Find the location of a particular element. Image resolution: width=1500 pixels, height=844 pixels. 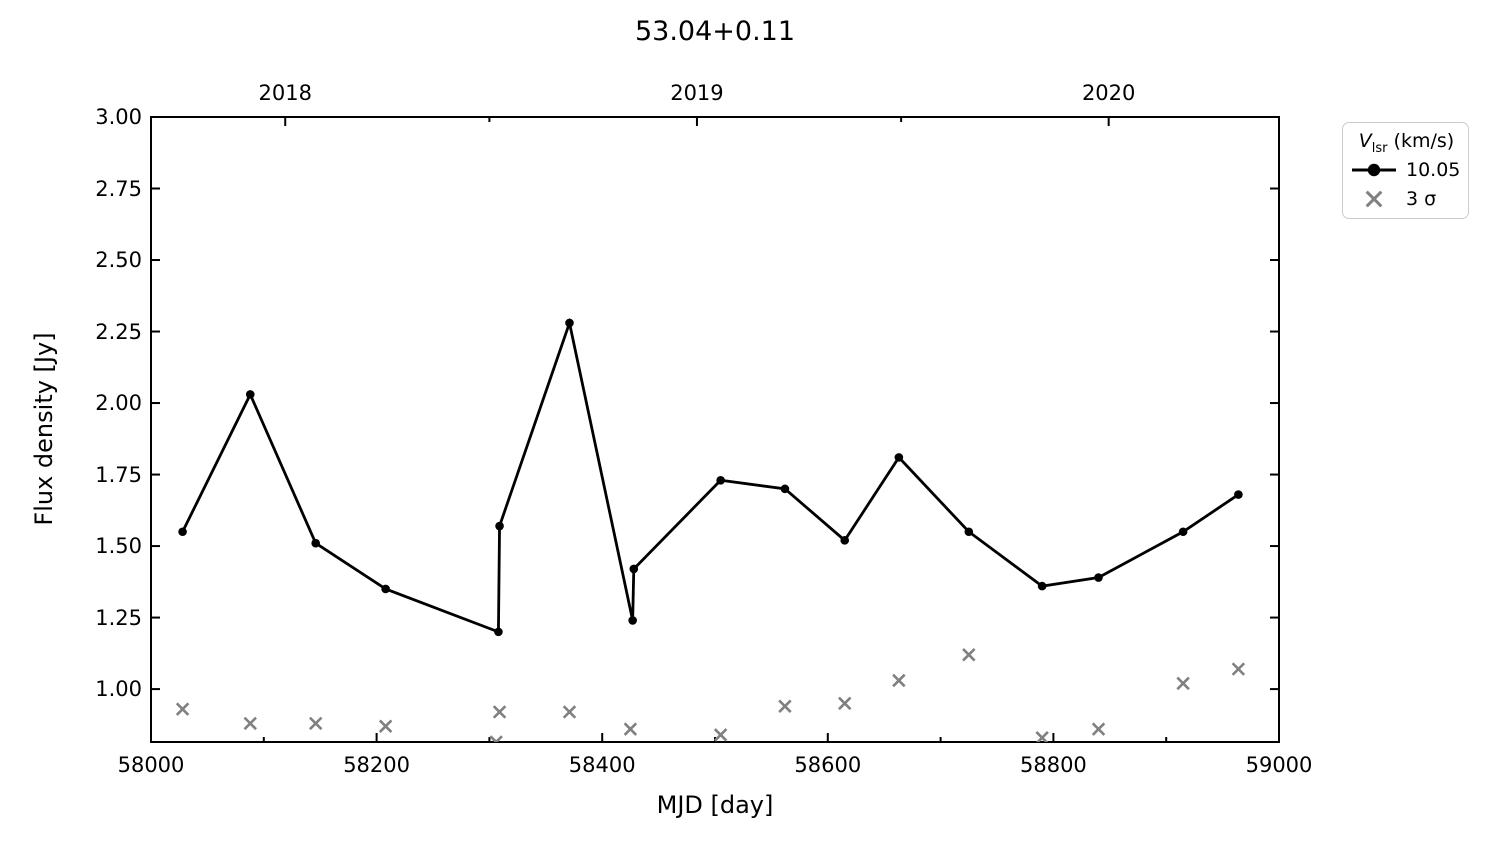

legend-entry-flux: 10.05 is located at coordinates (1406, 169).